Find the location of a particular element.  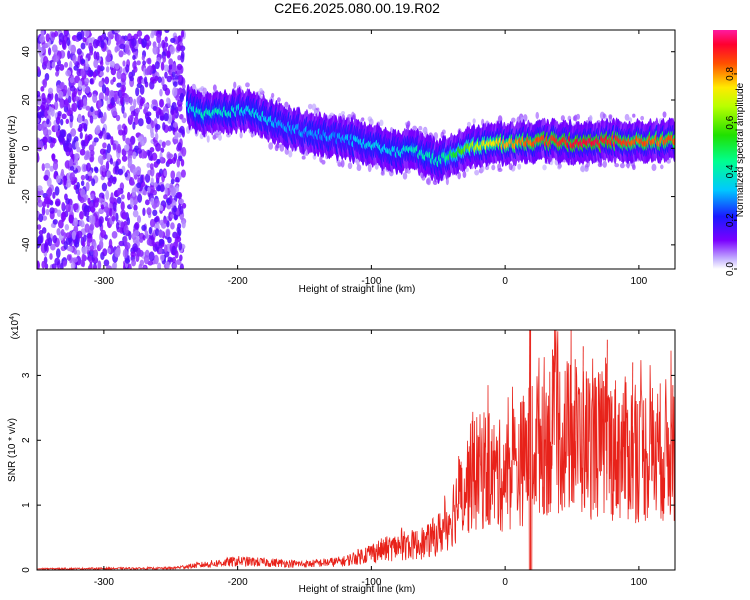

y-tick-label: 1 is located at coordinates (26, 505).